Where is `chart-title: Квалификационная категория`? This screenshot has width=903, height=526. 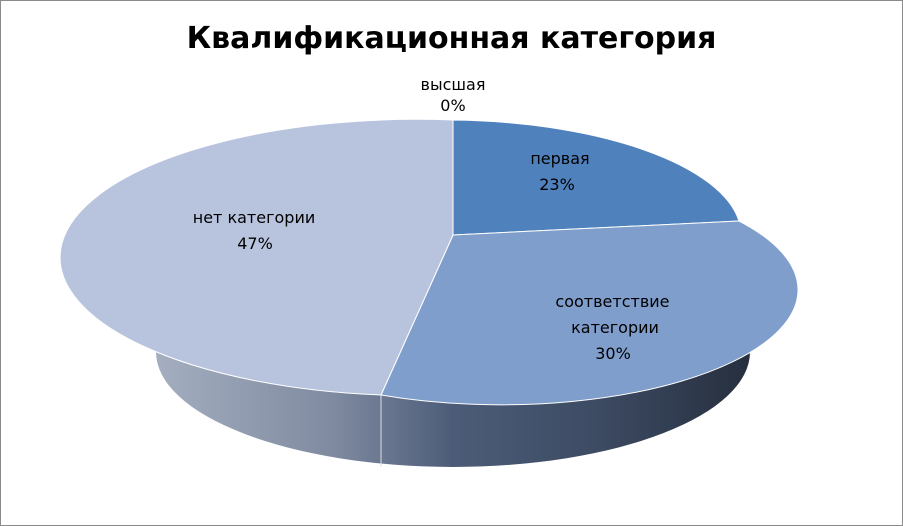 chart-title: Квалификационная категория is located at coordinates (451, 38).